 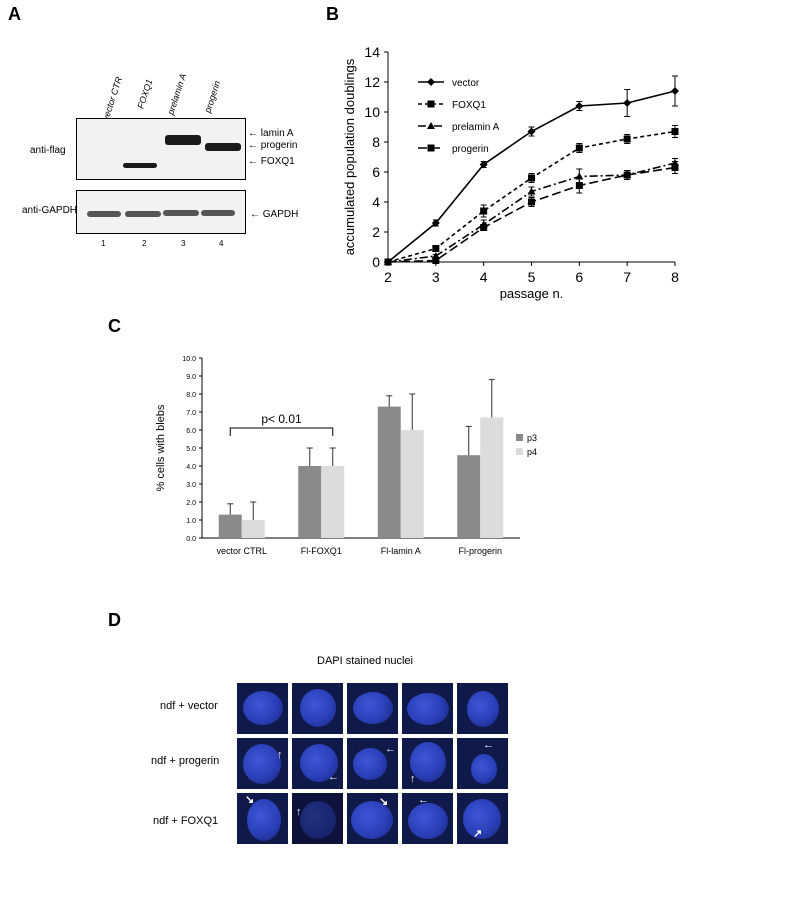 What do you see at coordinates (281, 431) in the screenshot?
I see `significance-bracket` at bounding box center [281, 431].